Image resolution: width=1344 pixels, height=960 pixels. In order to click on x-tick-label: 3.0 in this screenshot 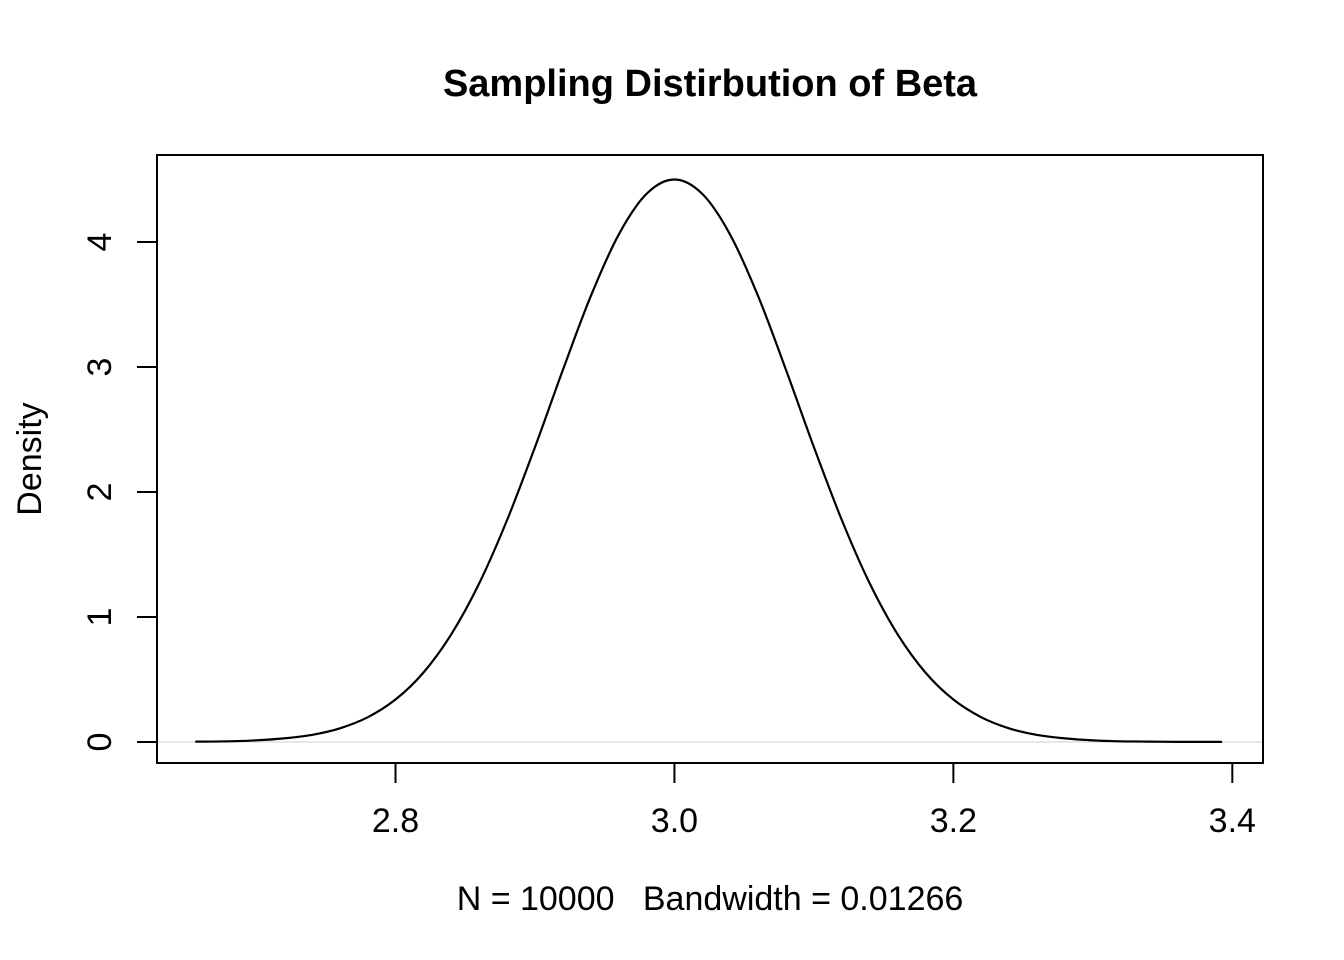, I will do `click(674, 821)`.